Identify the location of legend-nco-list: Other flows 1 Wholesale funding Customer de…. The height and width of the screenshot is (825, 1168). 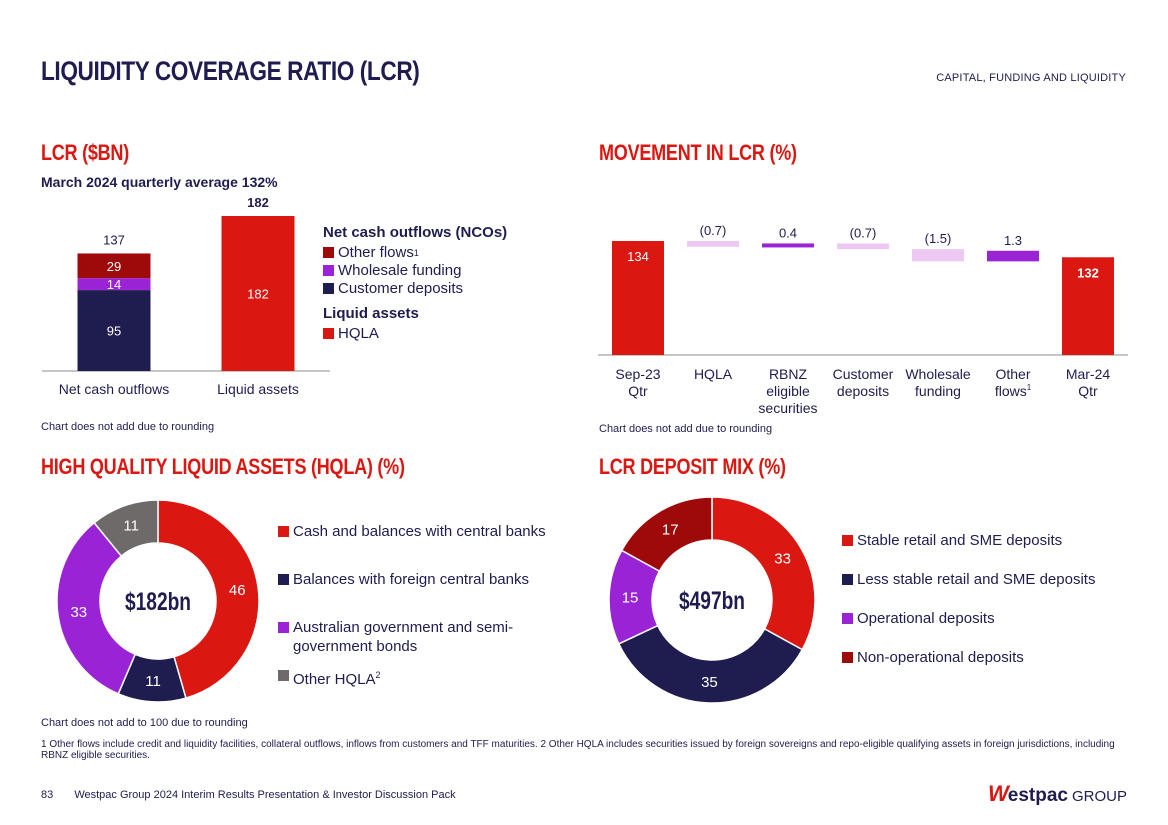
(415, 270).